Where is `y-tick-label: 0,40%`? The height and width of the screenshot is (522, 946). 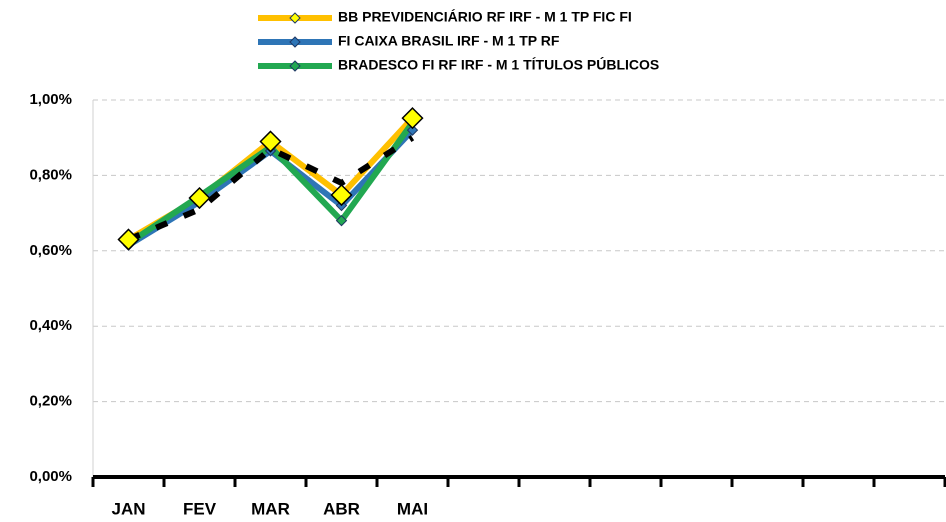 y-tick-label: 0,40% is located at coordinates (50, 325).